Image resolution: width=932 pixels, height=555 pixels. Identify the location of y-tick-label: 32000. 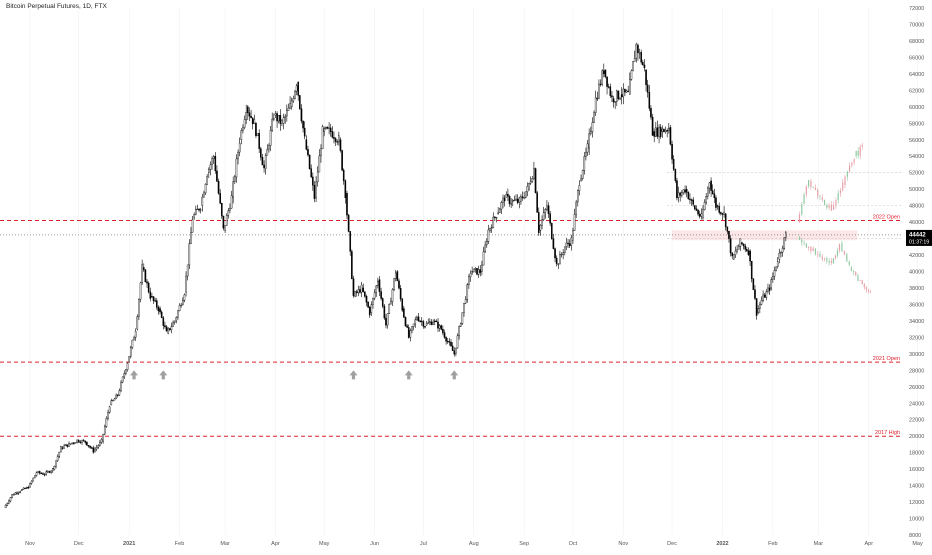
(916, 338).